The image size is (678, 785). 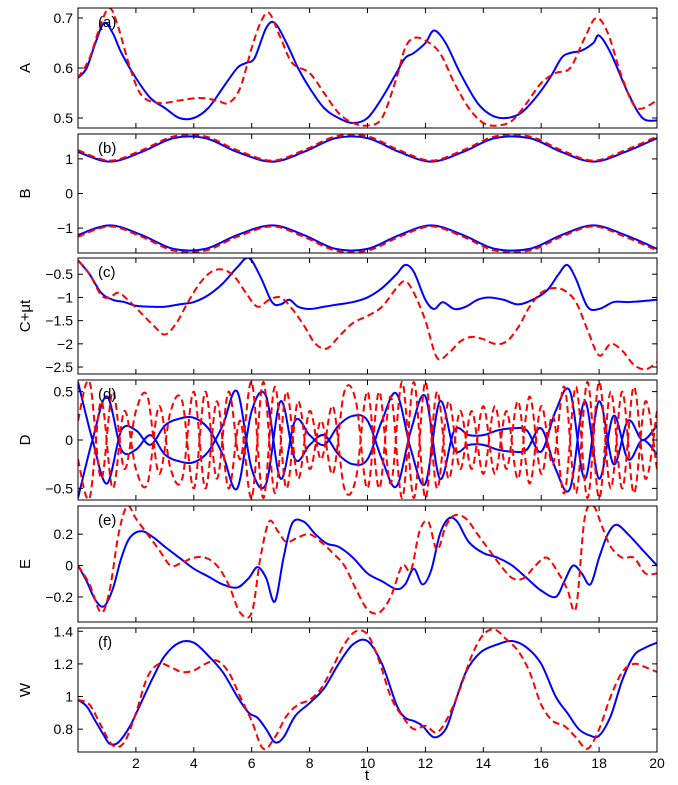 I want to click on x-tick-label: 8, so click(x=310, y=763).